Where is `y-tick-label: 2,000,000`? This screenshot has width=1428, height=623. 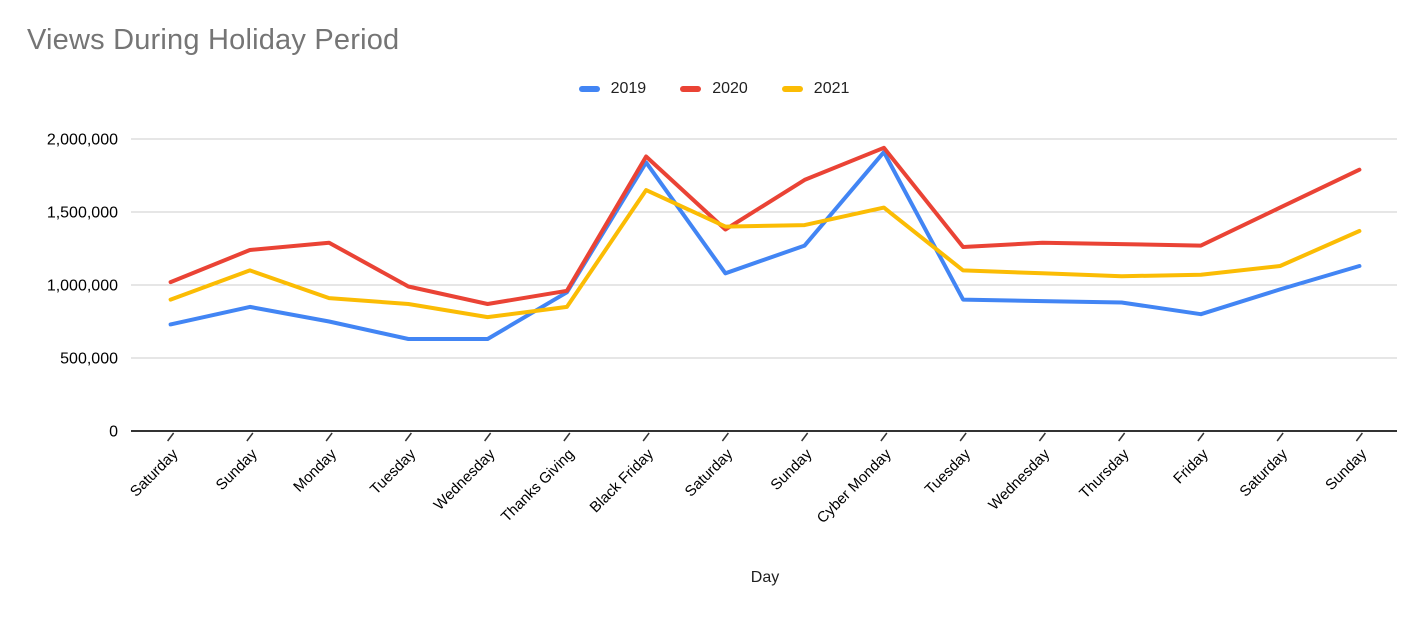
y-tick-label: 2,000,000 is located at coordinates (82, 140).